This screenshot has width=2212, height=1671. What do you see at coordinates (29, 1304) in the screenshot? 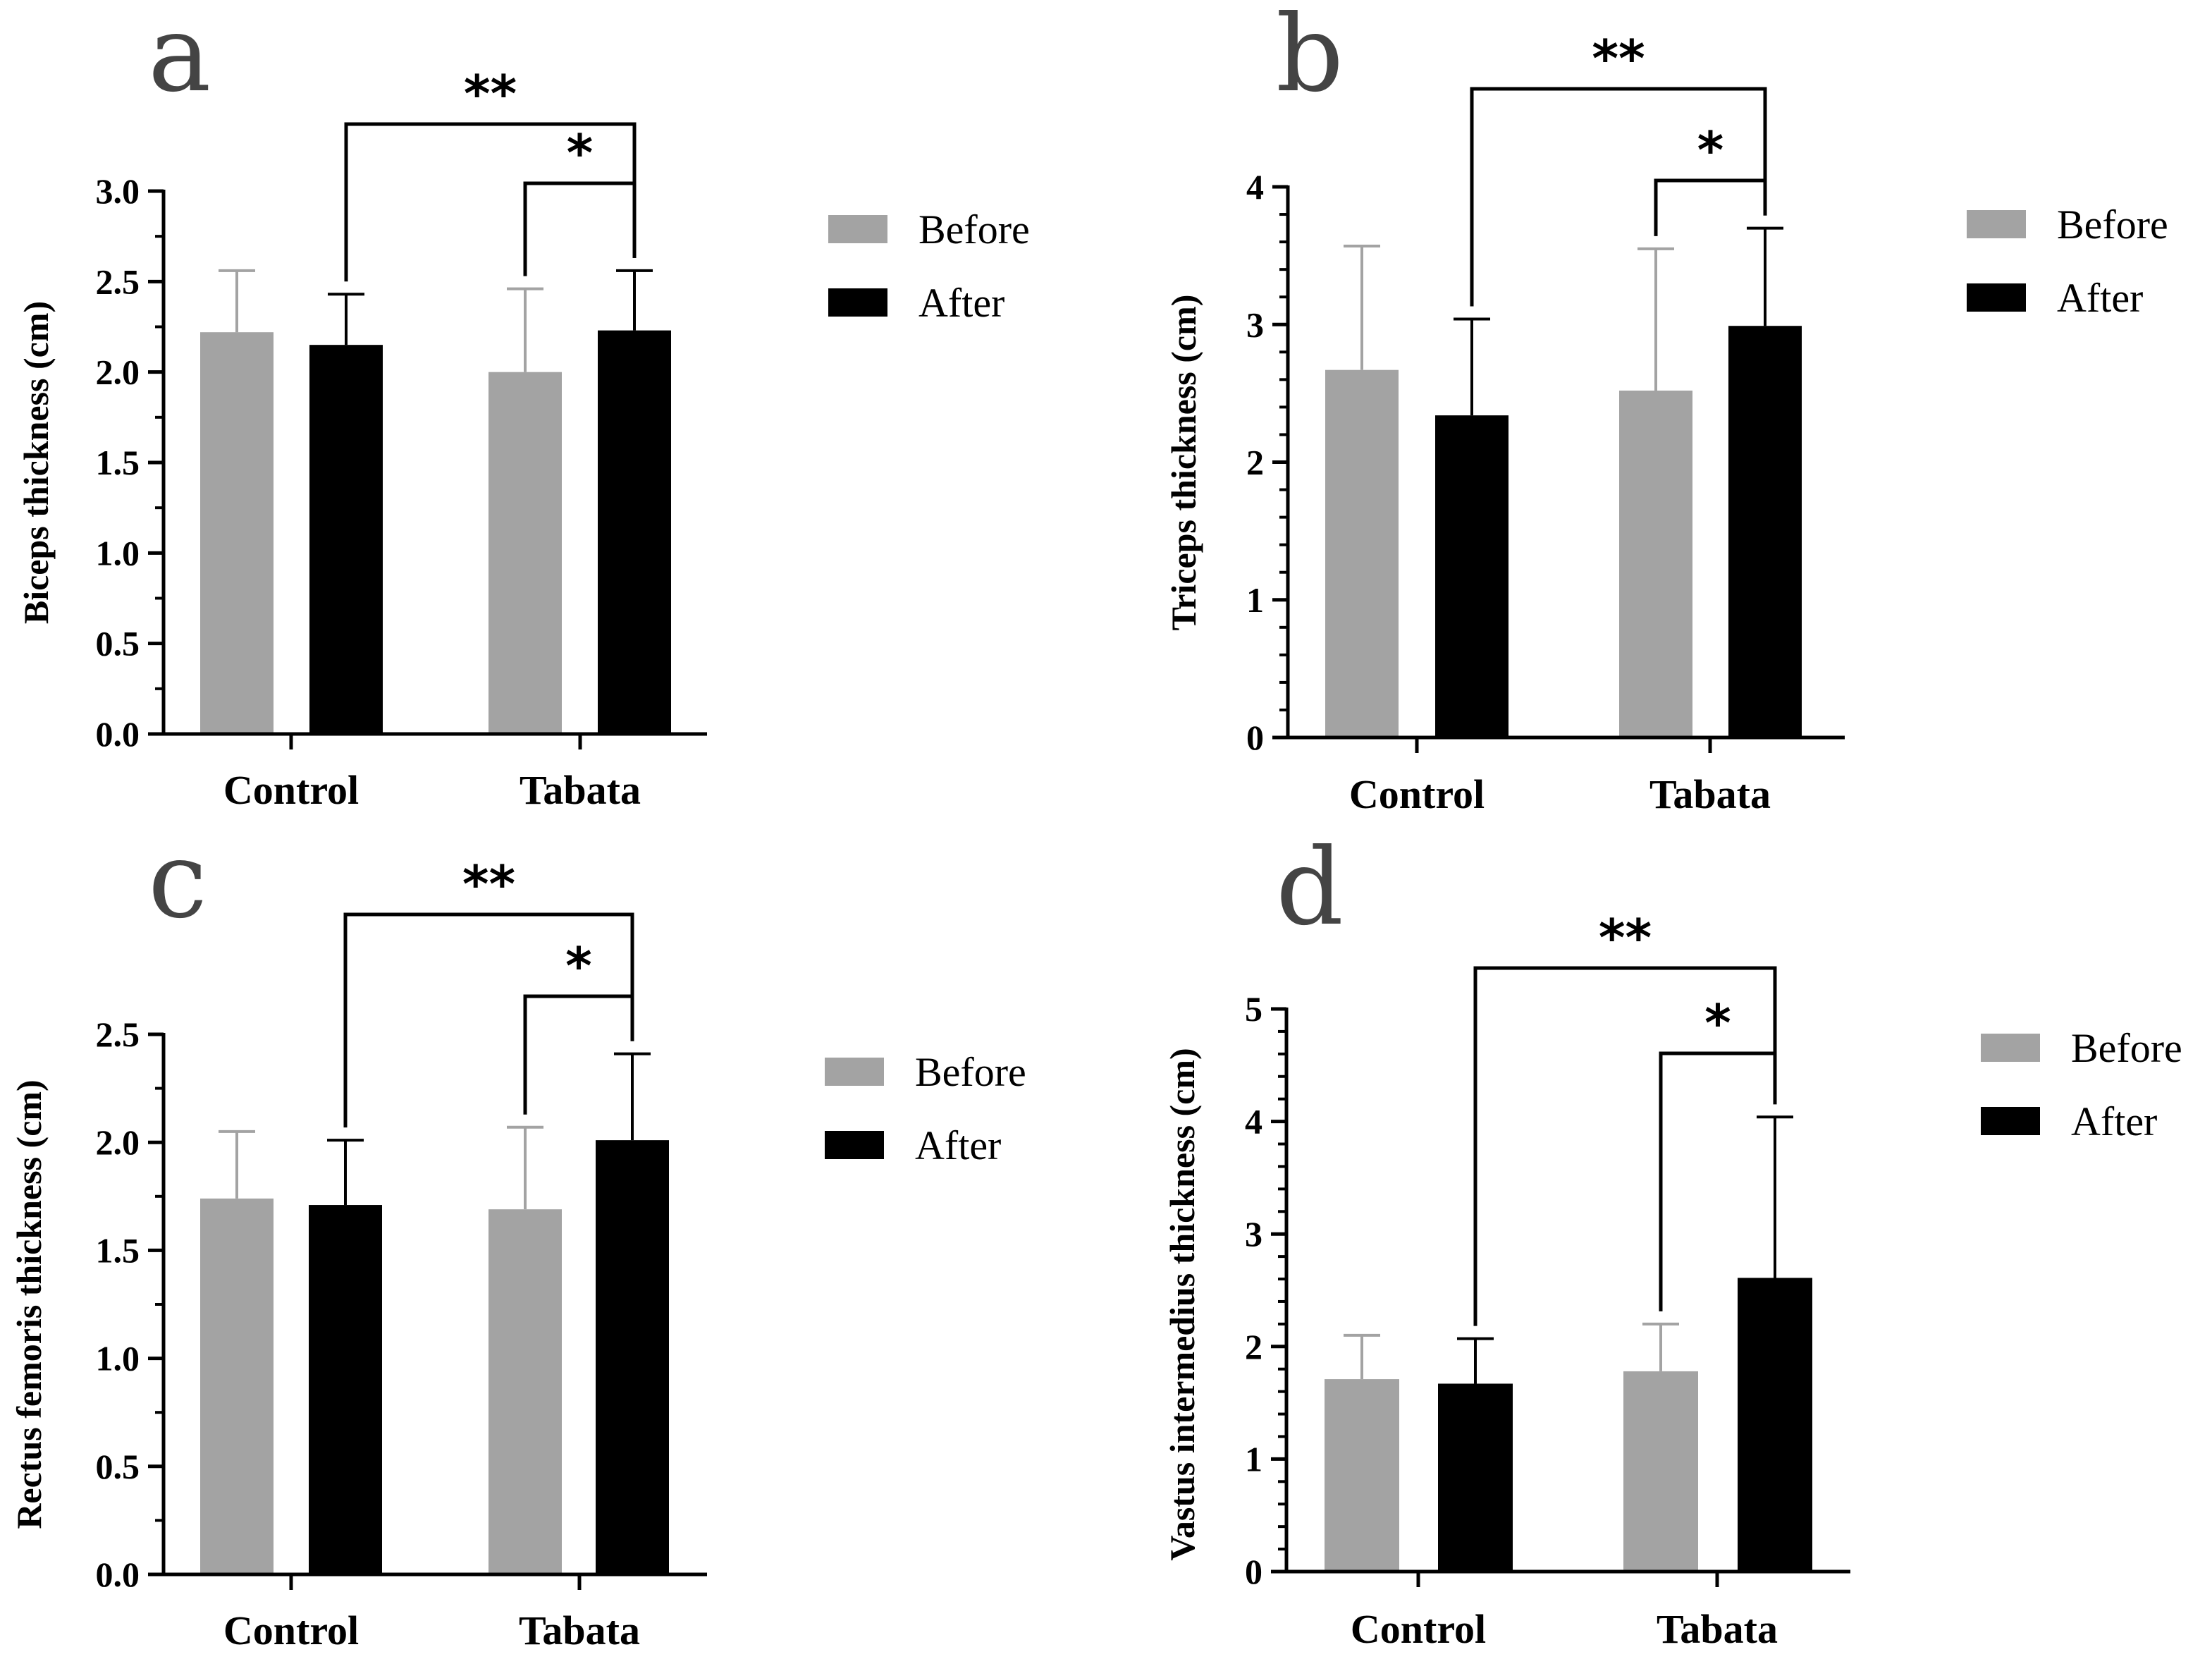
I see `y-axis-label: Rectus femoris thickness (cm)` at bounding box center [29, 1304].